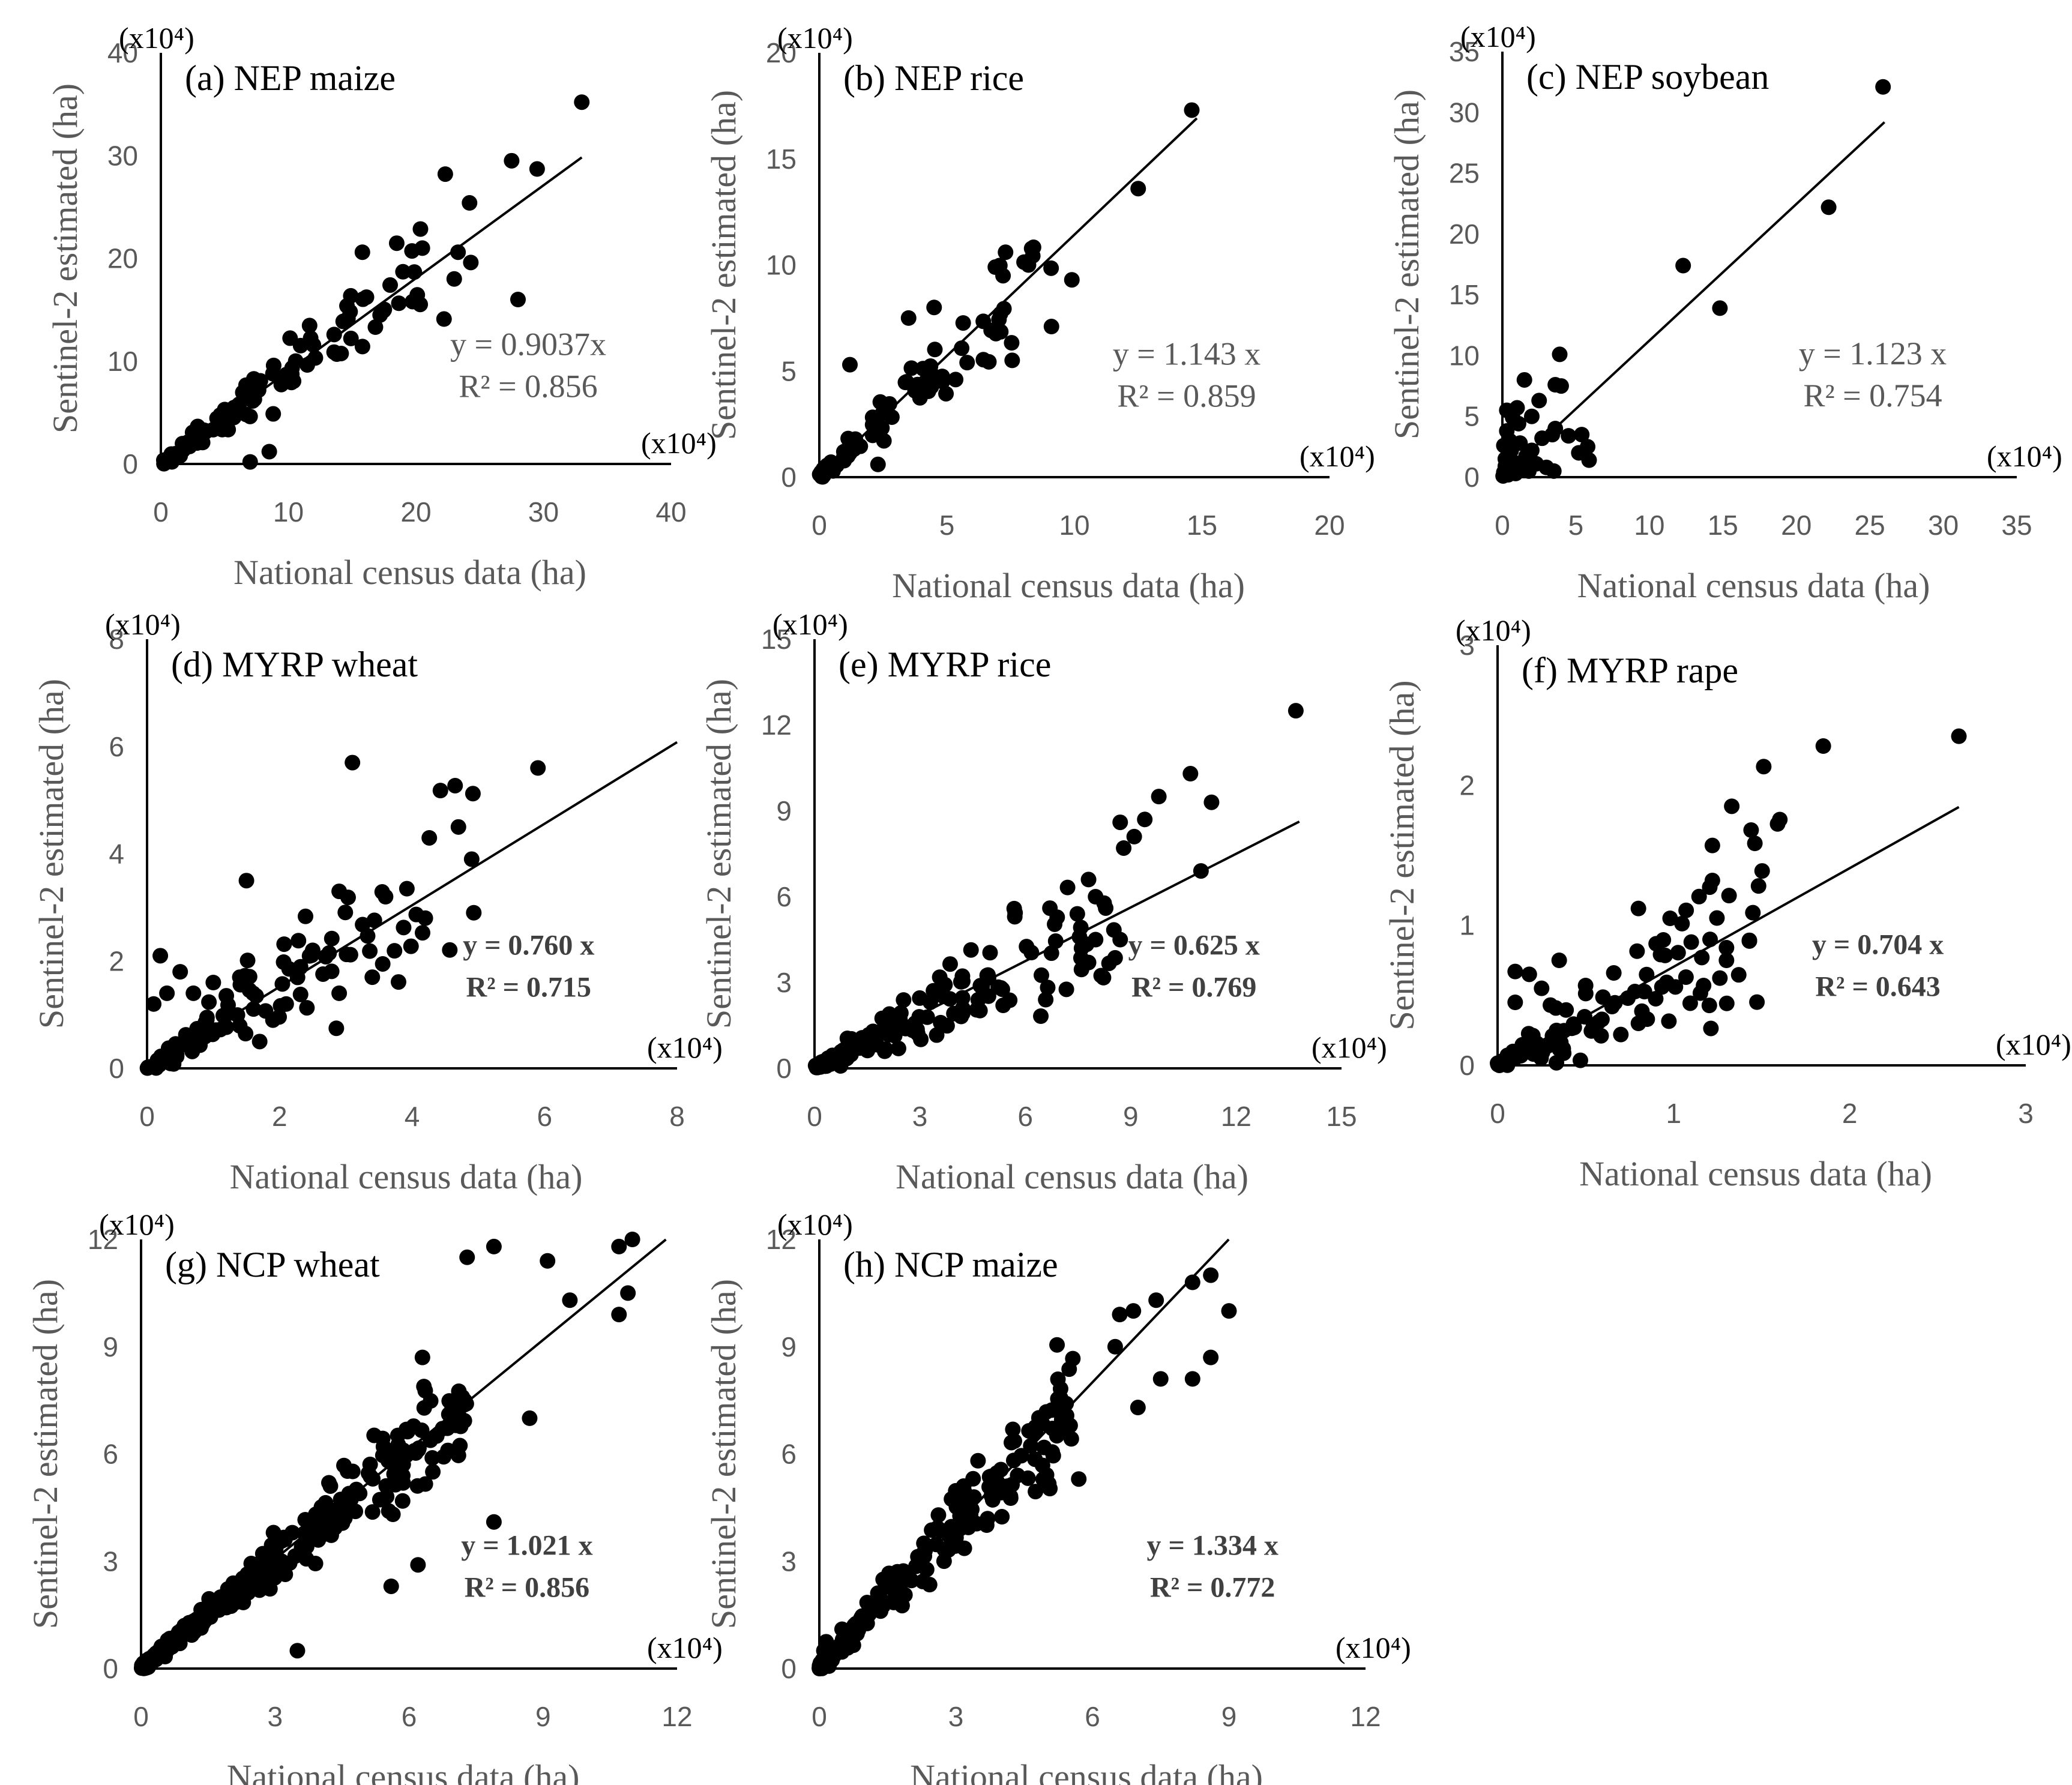 The height and width of the screenshot is (1785, 2072). I want to click on x-tick-label: 12, so click(676, 1716).